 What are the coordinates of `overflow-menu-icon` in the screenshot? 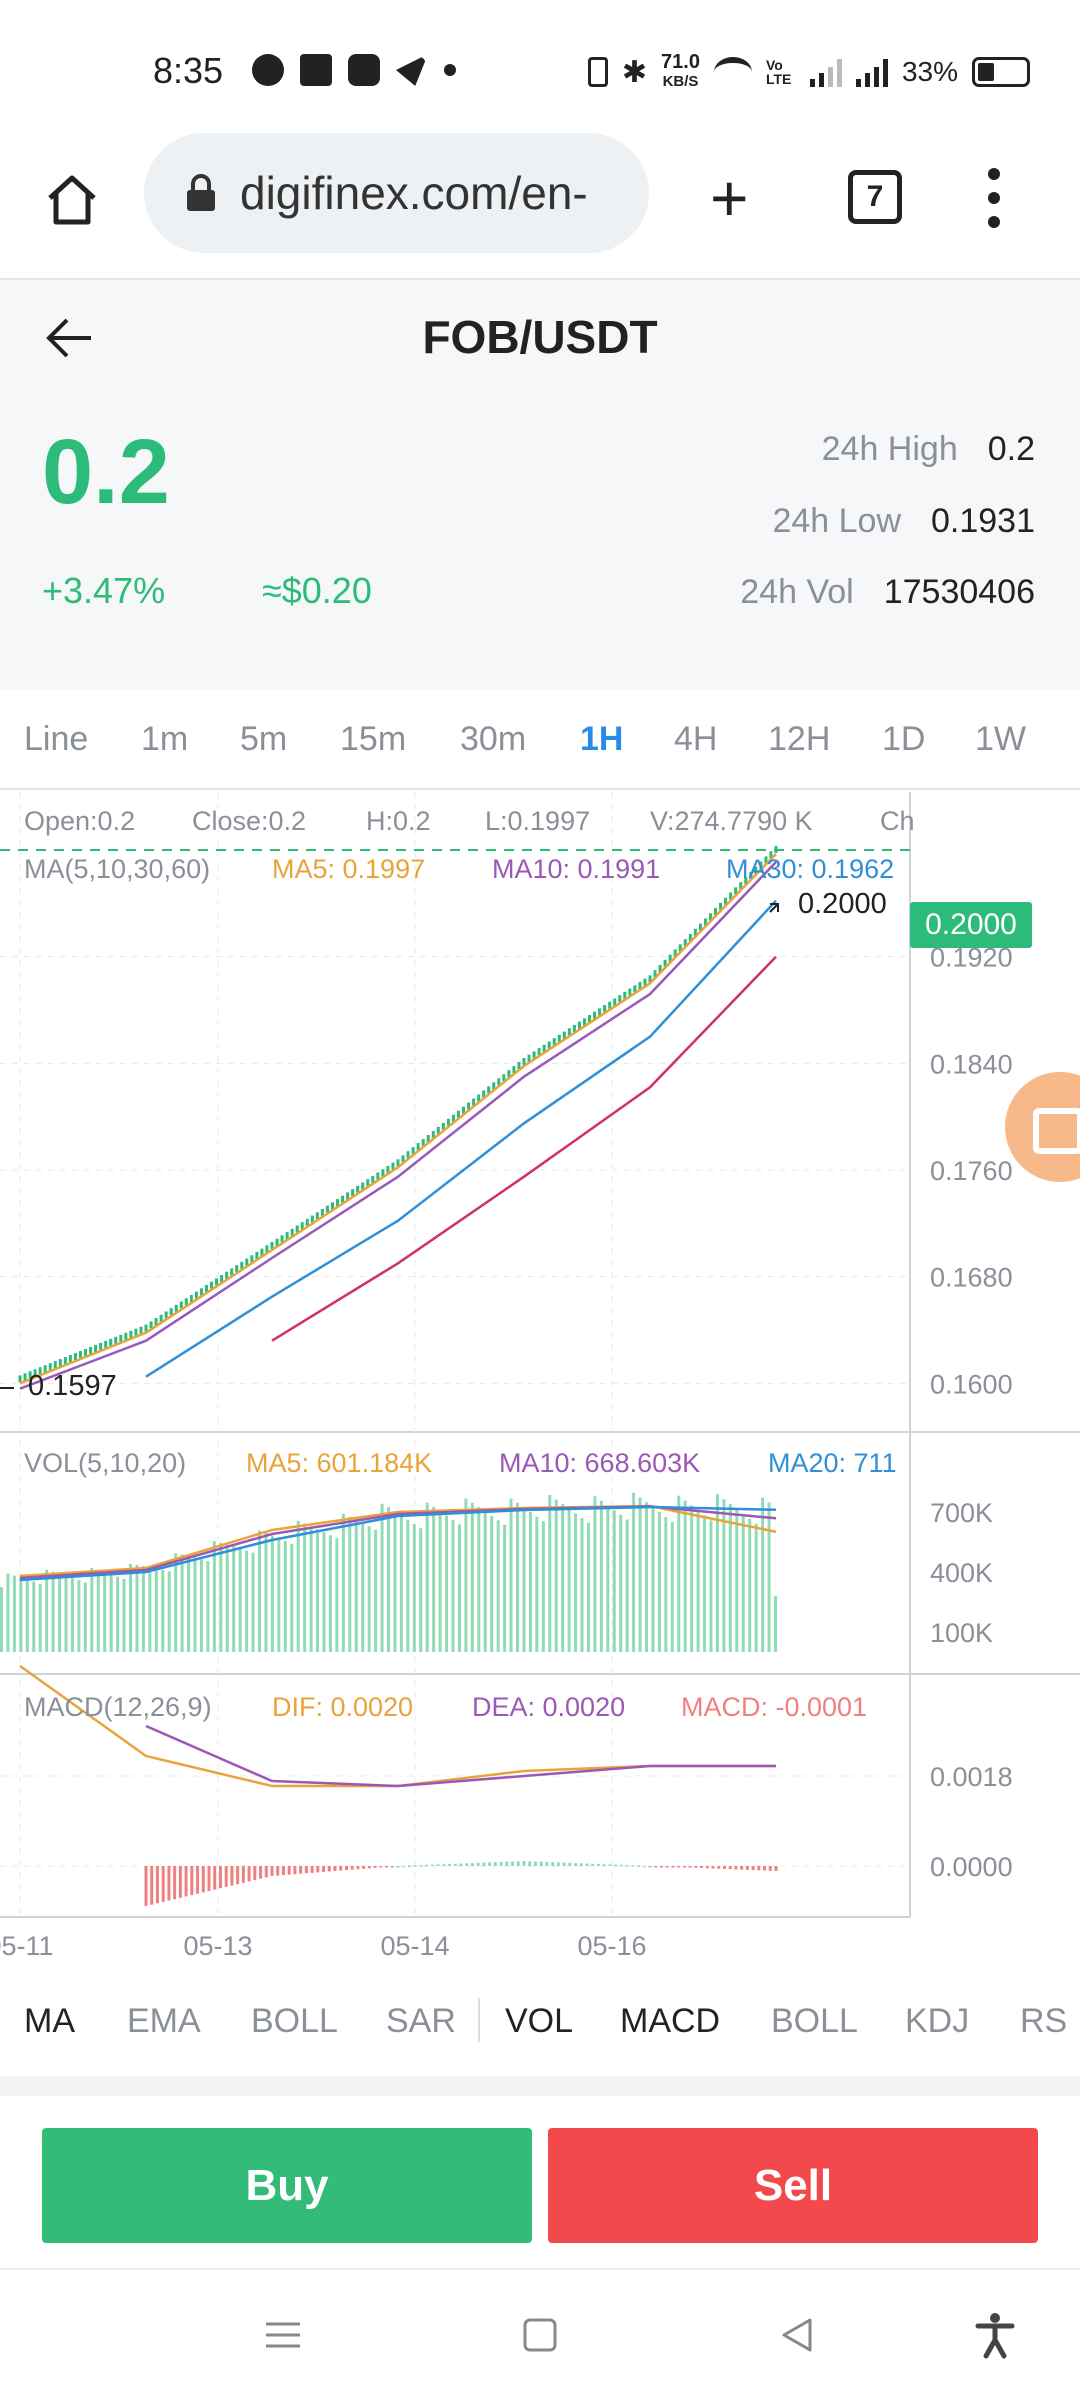 It's located at (995, 198).